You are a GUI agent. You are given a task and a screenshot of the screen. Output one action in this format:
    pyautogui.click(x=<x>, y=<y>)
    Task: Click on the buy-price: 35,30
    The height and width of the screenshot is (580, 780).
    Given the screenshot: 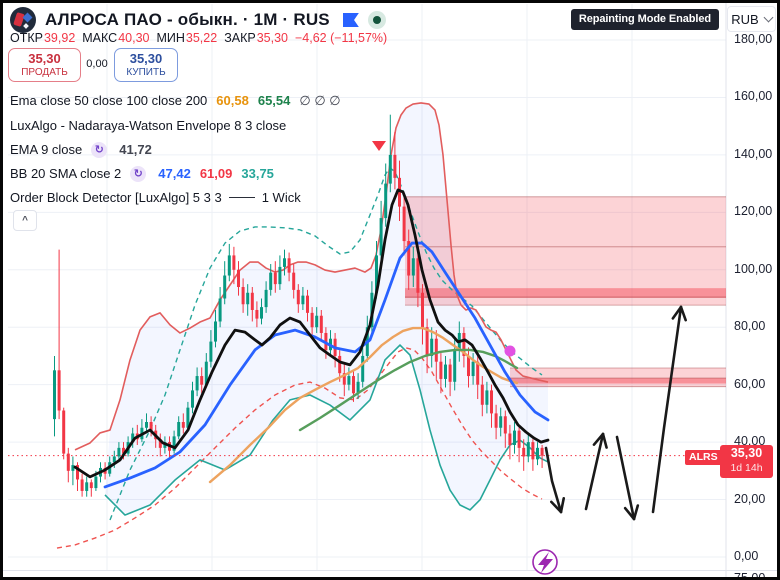 What is the action you would take?
    pyautogui.click(x=146, y=59)
    